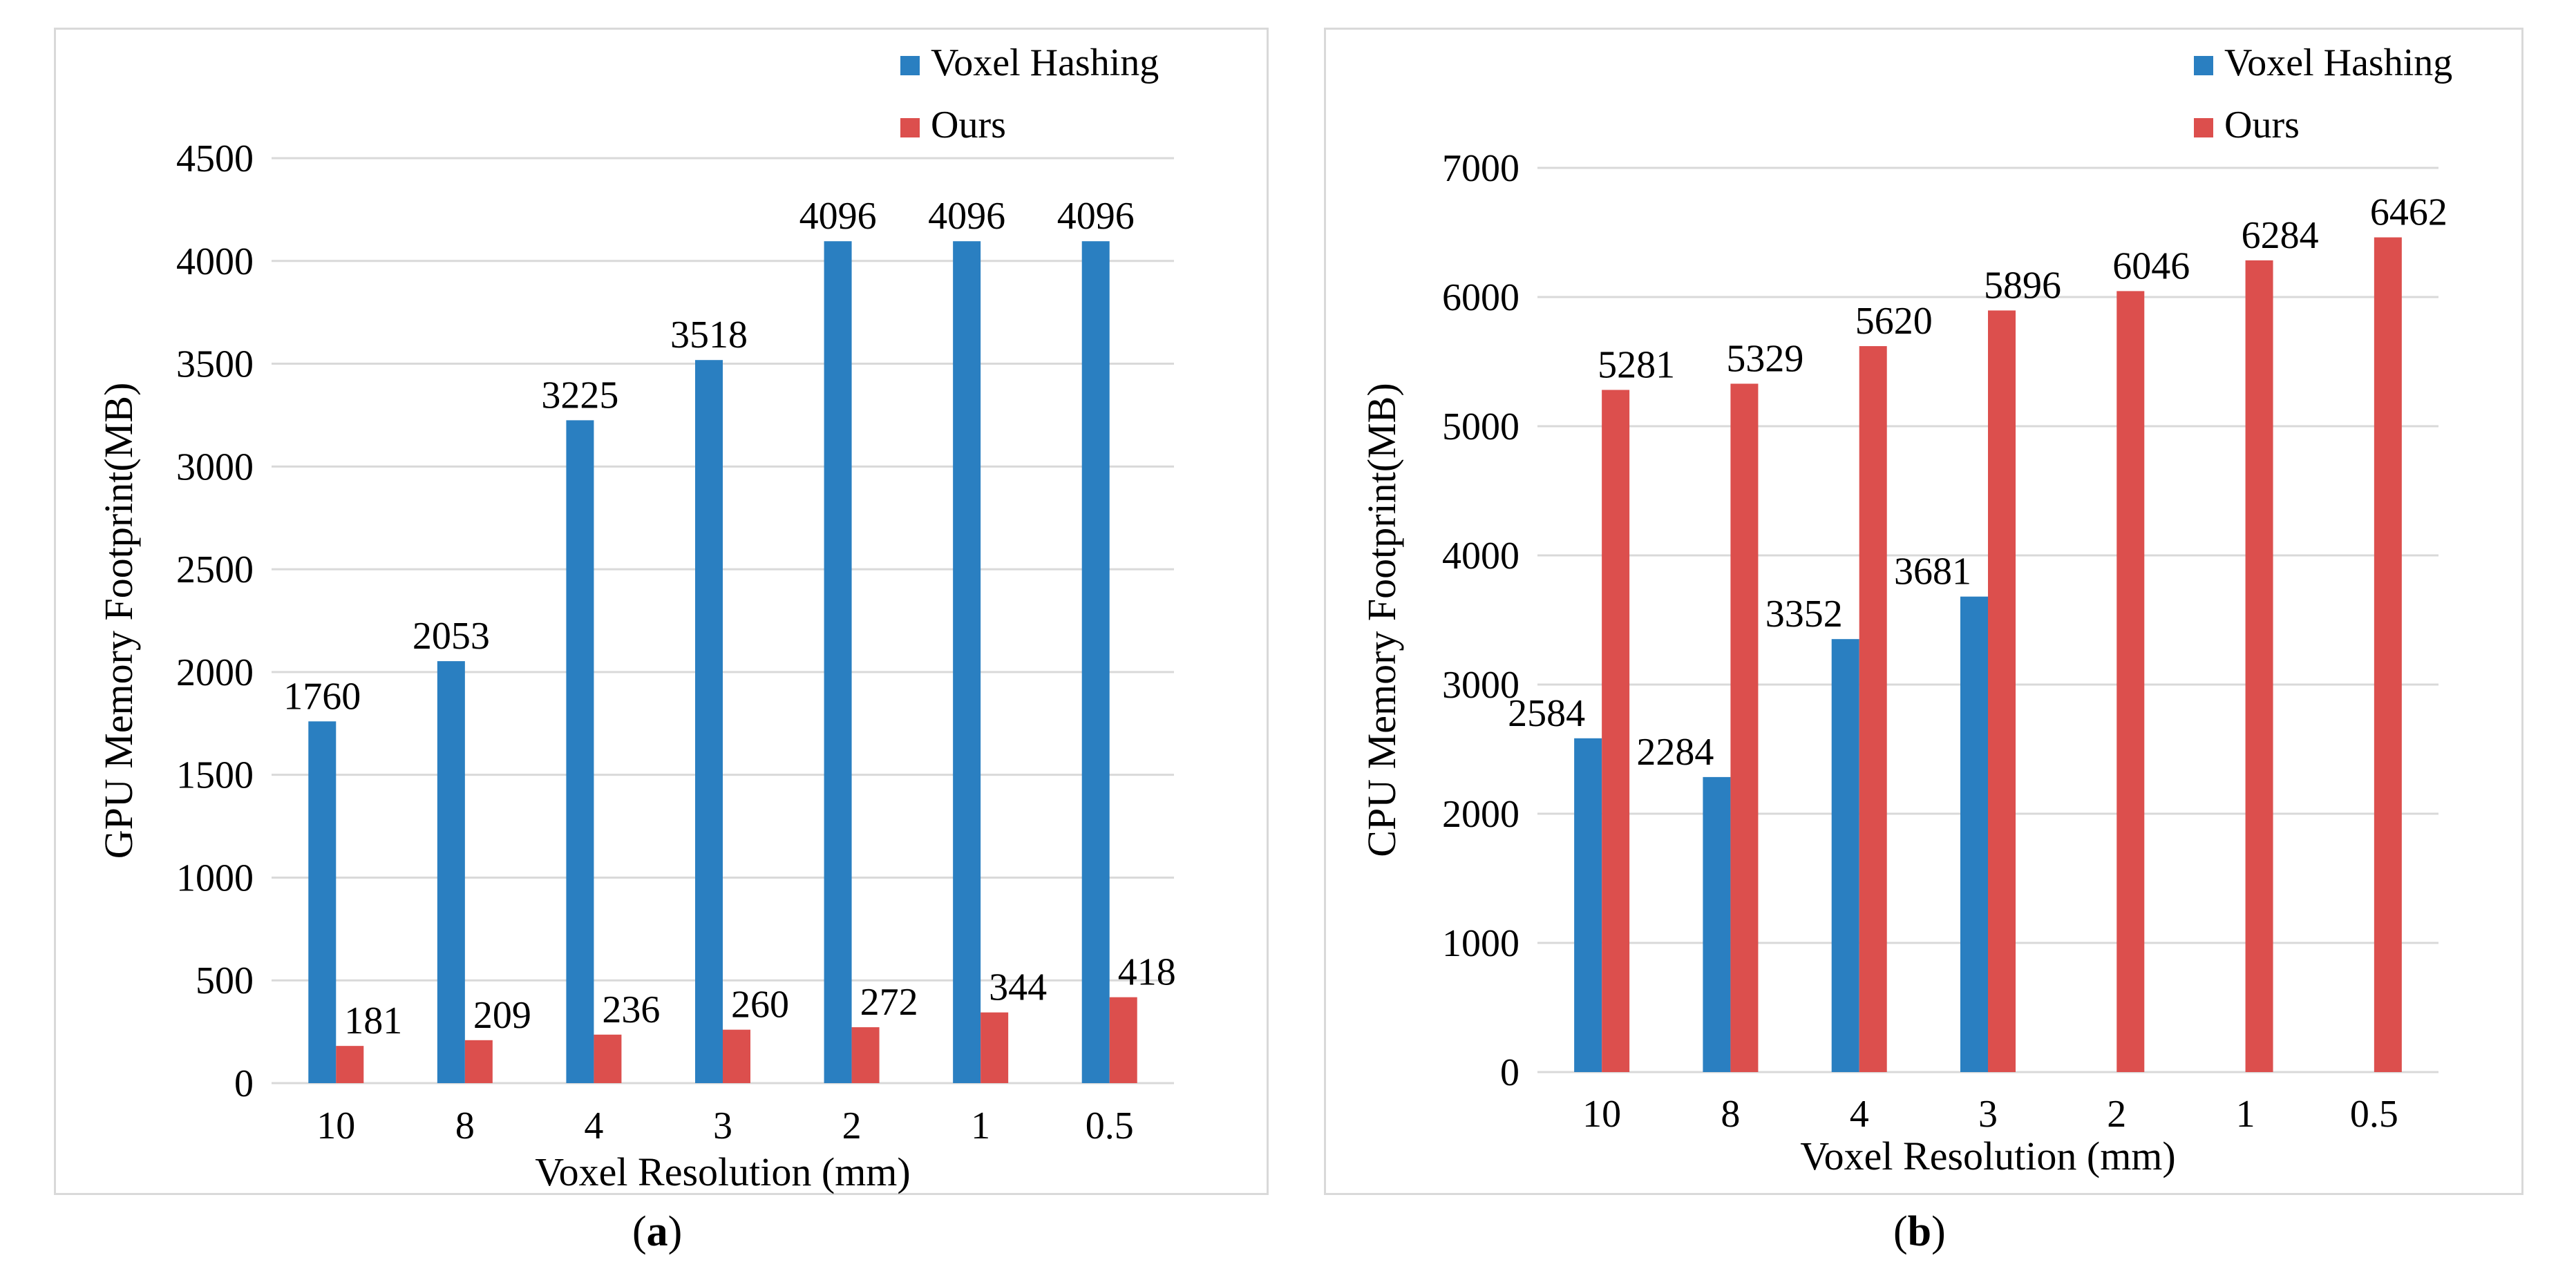 This screenshot has height=1280, width=2576. I want to click on data-label: 236, so click(631, 1009).